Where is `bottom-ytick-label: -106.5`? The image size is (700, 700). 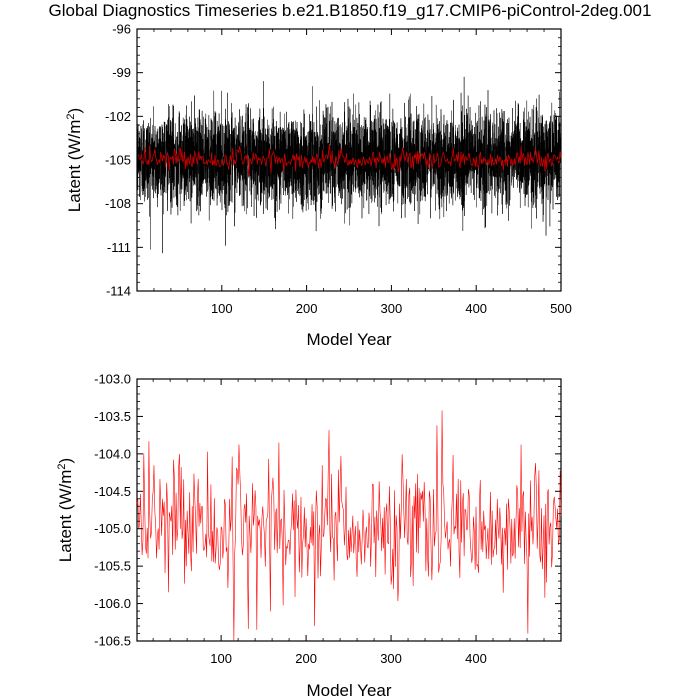
bottom-ytick-label: -106.5 is located at coordinates (112, 641).